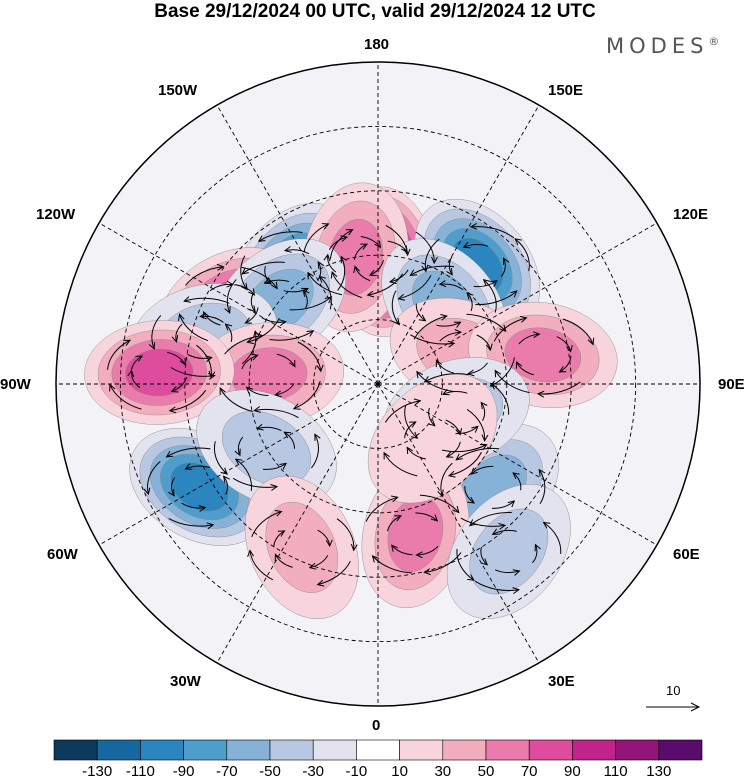 The image size is (750, 783). Describe the element at coordinates (56, 214) in the screenshot. I see `lon-label-120w: 120W` at that location.